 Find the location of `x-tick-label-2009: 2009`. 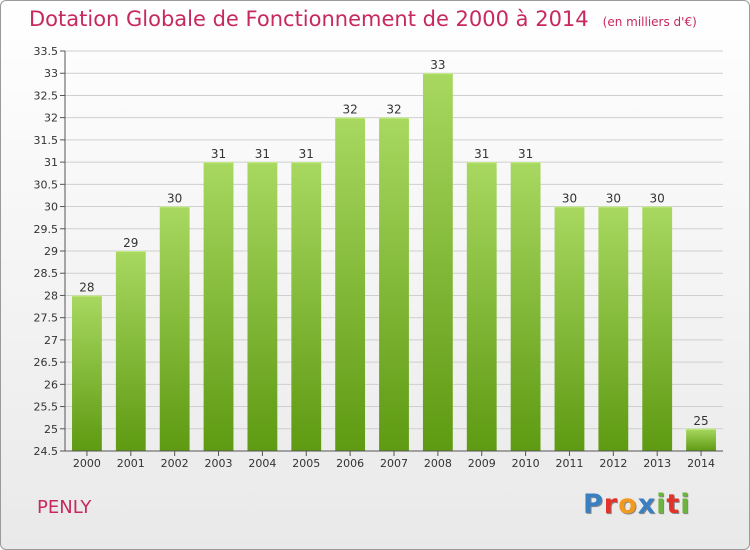

x-tick-label-2009: 2009 is located at coordinates (482, 463).